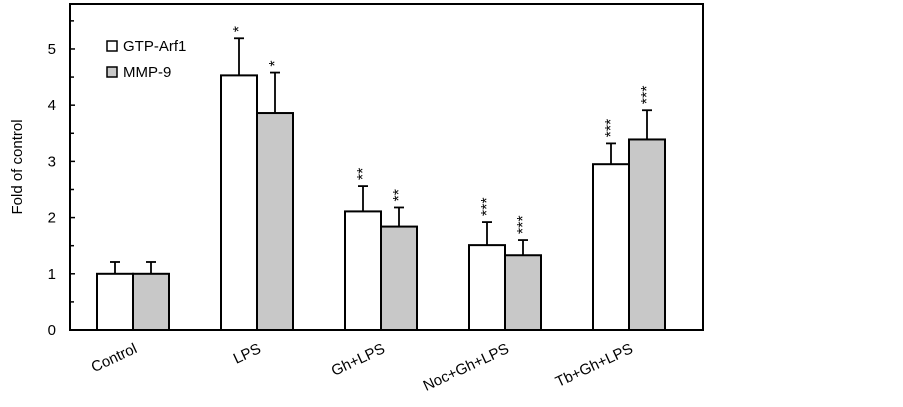  Describe the element at coordinates (466, 367) in the screenshot. I see `x-tick-label: Noc+Gh+LPS` at that location.